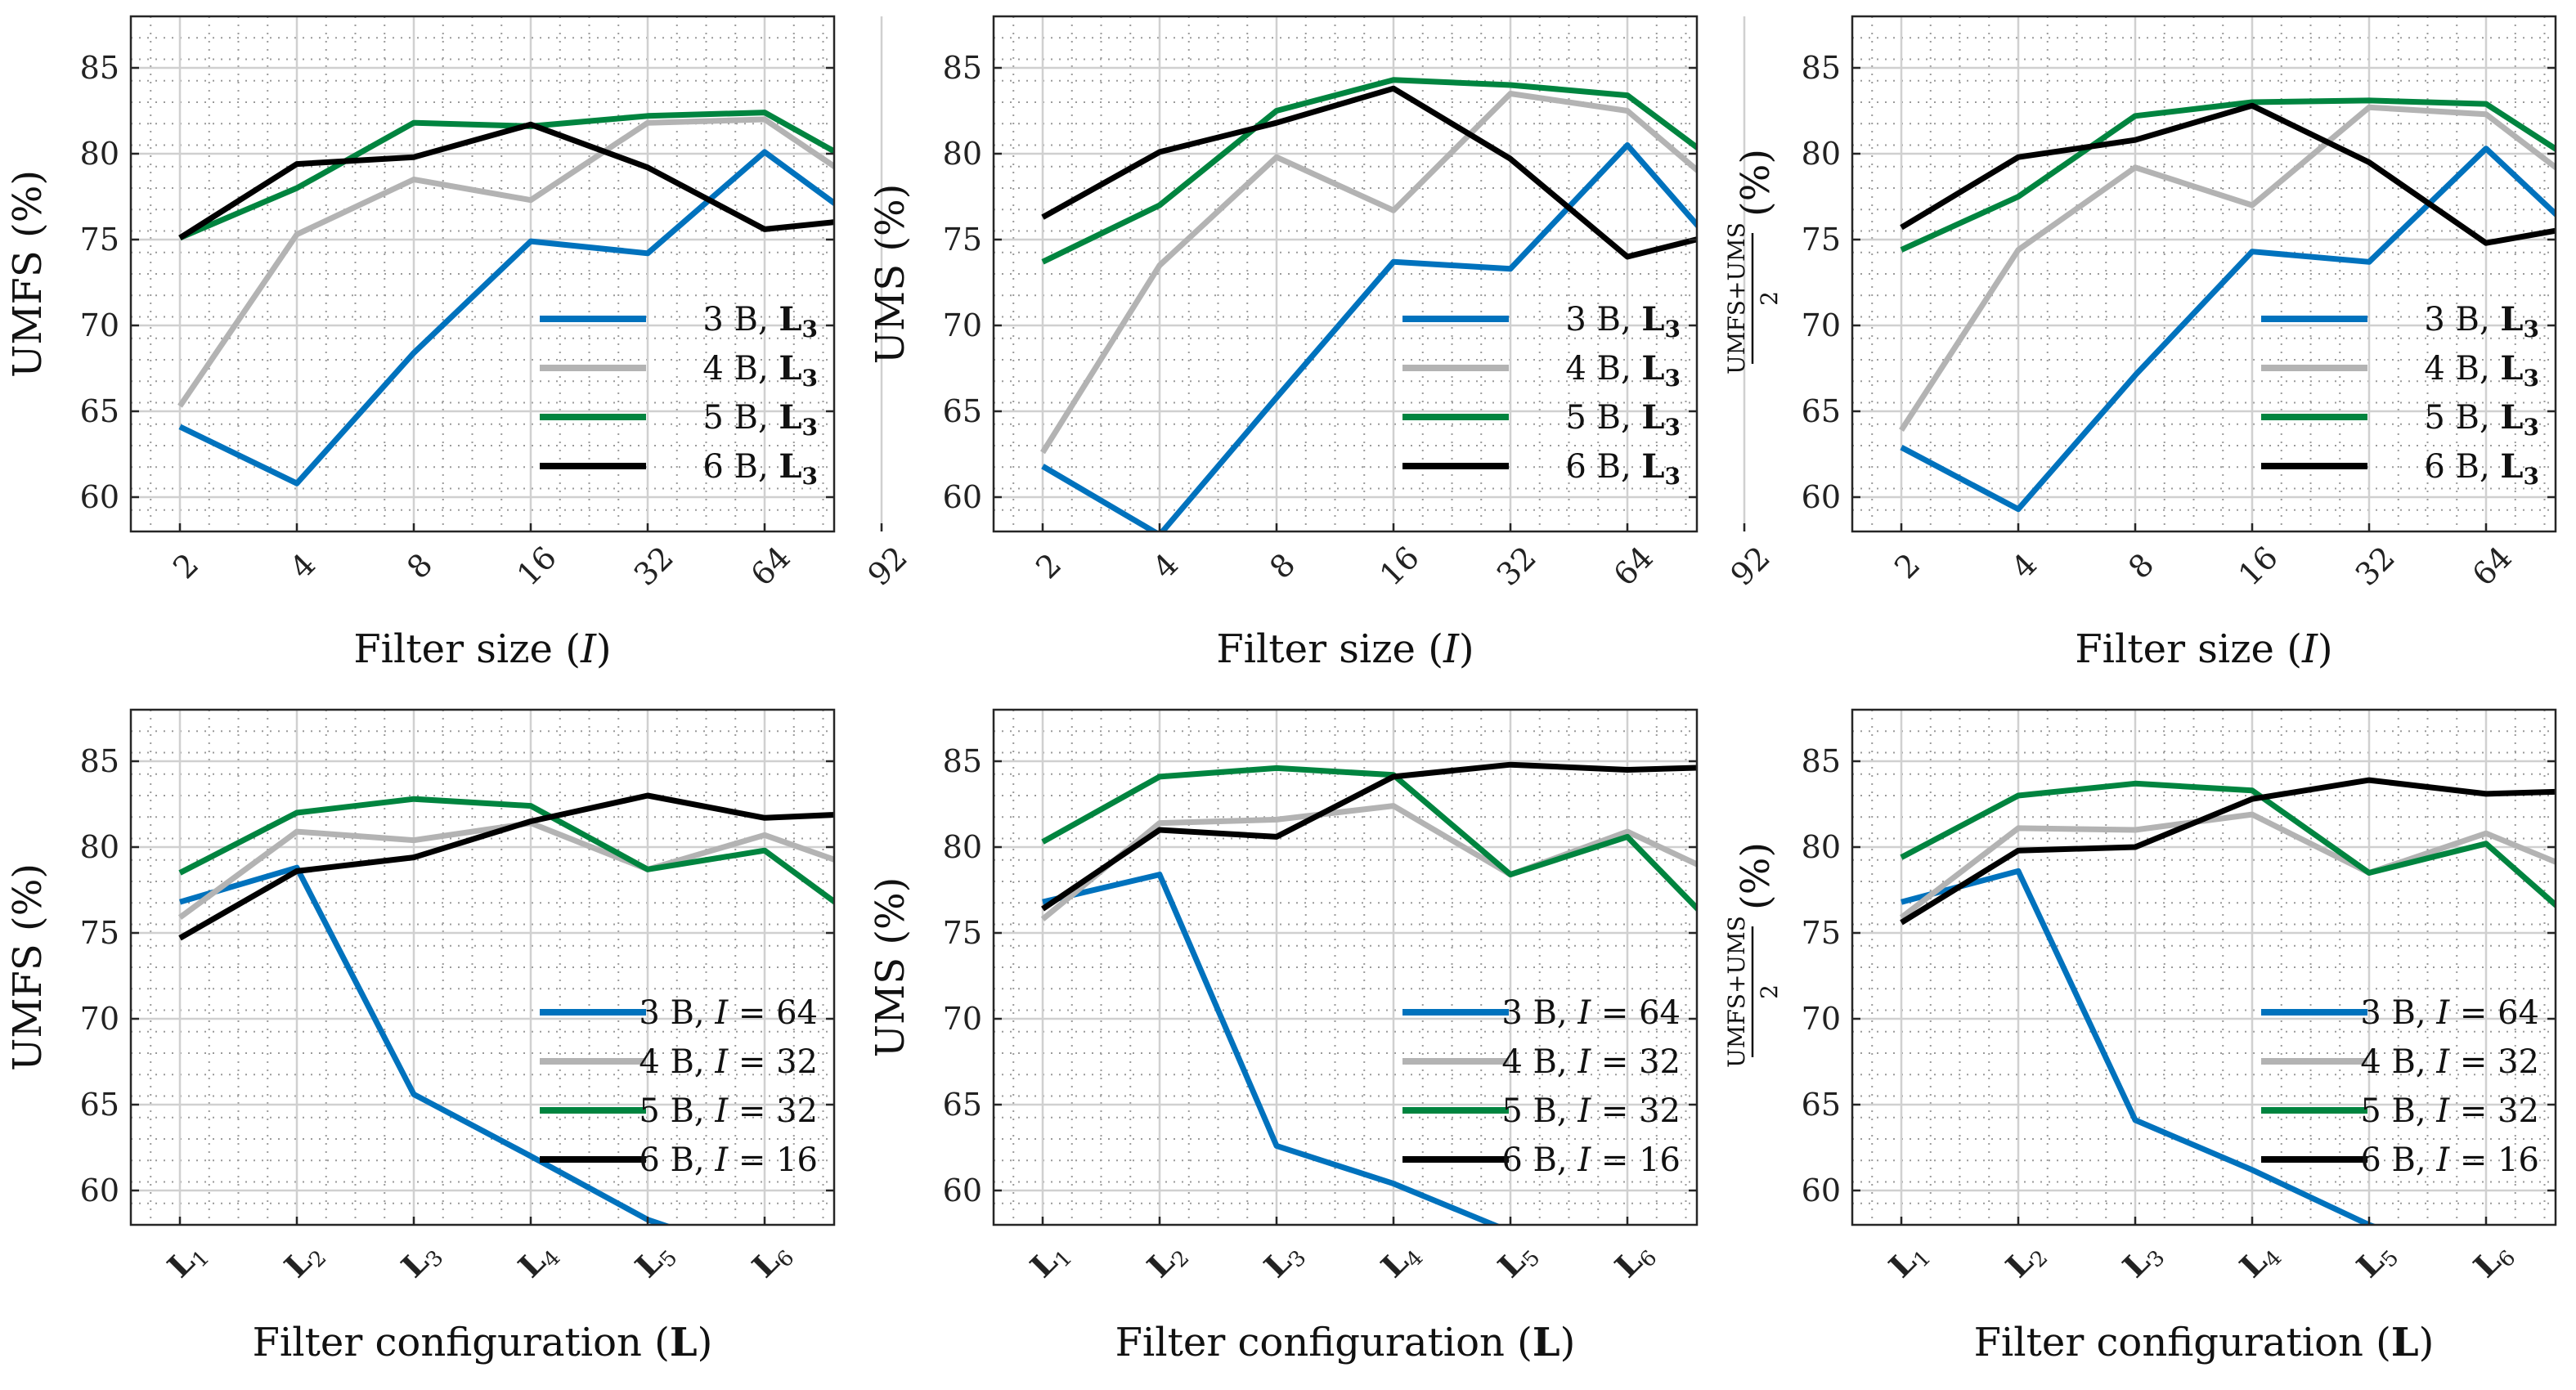  What do you see at coordinates (1633, 566) in the screenshot?
I see `x-tick-label: 64` at bounding box center [1633, 566].